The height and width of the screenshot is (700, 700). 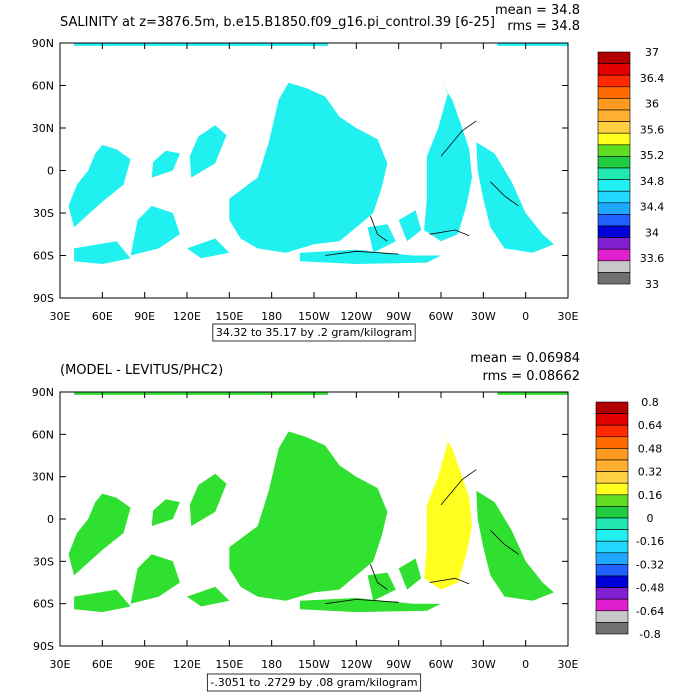 What do you see at coordinates (43, 646) in the screenshot?
I see `y-tick-label: 90S` at bounding box center [43, 646].